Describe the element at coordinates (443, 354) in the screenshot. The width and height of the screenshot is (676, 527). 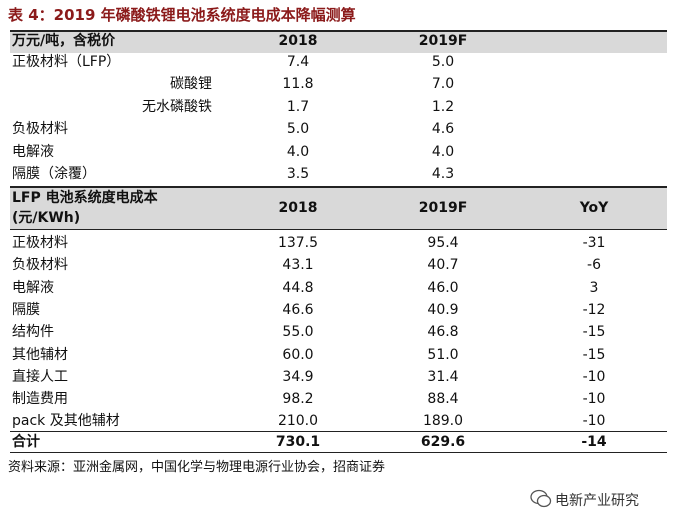
I see `data-cell: 51.0` at that location.